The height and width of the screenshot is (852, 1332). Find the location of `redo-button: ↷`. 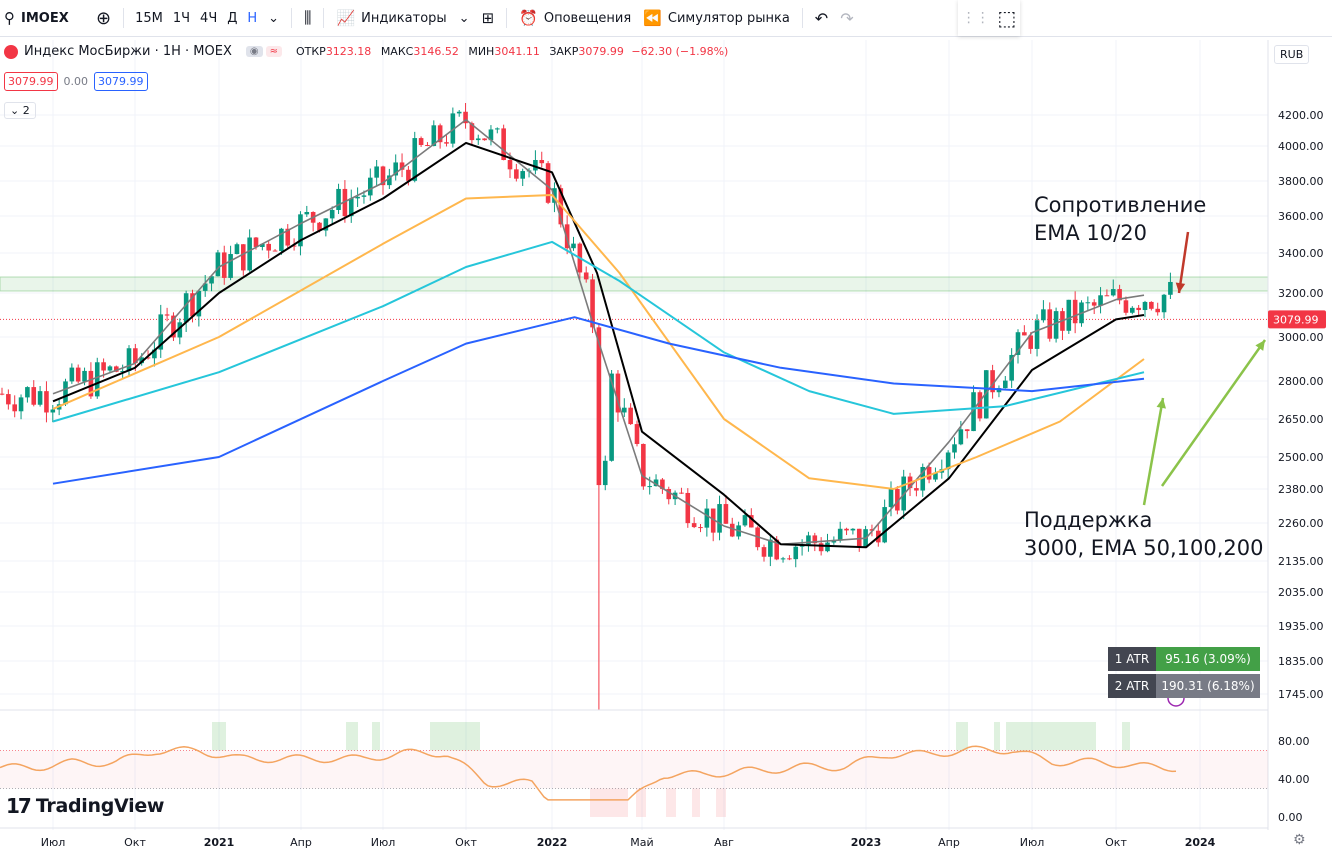

redo-button: ↷ is located at coordinates (846, 18).